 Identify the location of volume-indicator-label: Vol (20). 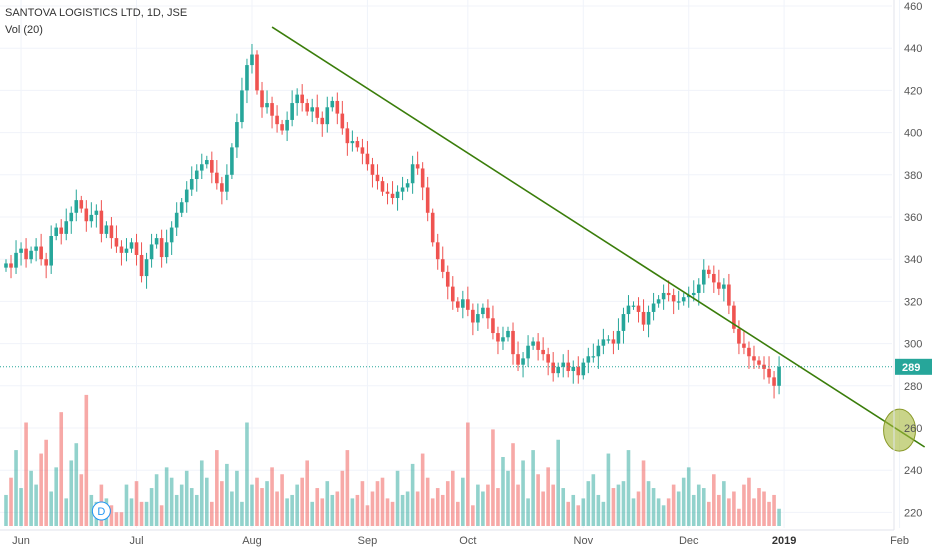
(24, 30).